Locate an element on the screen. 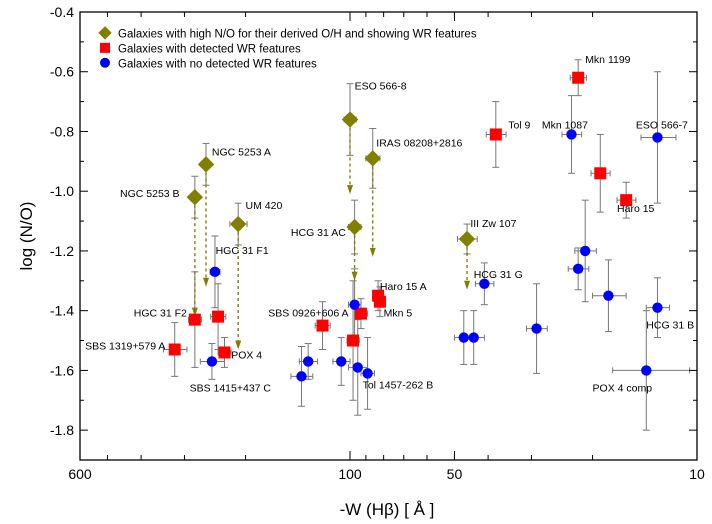 The height and width of the screenshot is (524, 712). point-label: SBS 1415+437 C is located at coordinates (231, 388).